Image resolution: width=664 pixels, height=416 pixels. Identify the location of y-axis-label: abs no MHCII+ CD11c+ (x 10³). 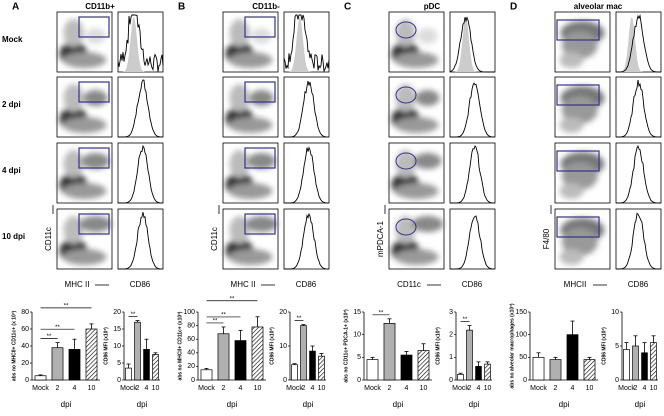
(14, 346).